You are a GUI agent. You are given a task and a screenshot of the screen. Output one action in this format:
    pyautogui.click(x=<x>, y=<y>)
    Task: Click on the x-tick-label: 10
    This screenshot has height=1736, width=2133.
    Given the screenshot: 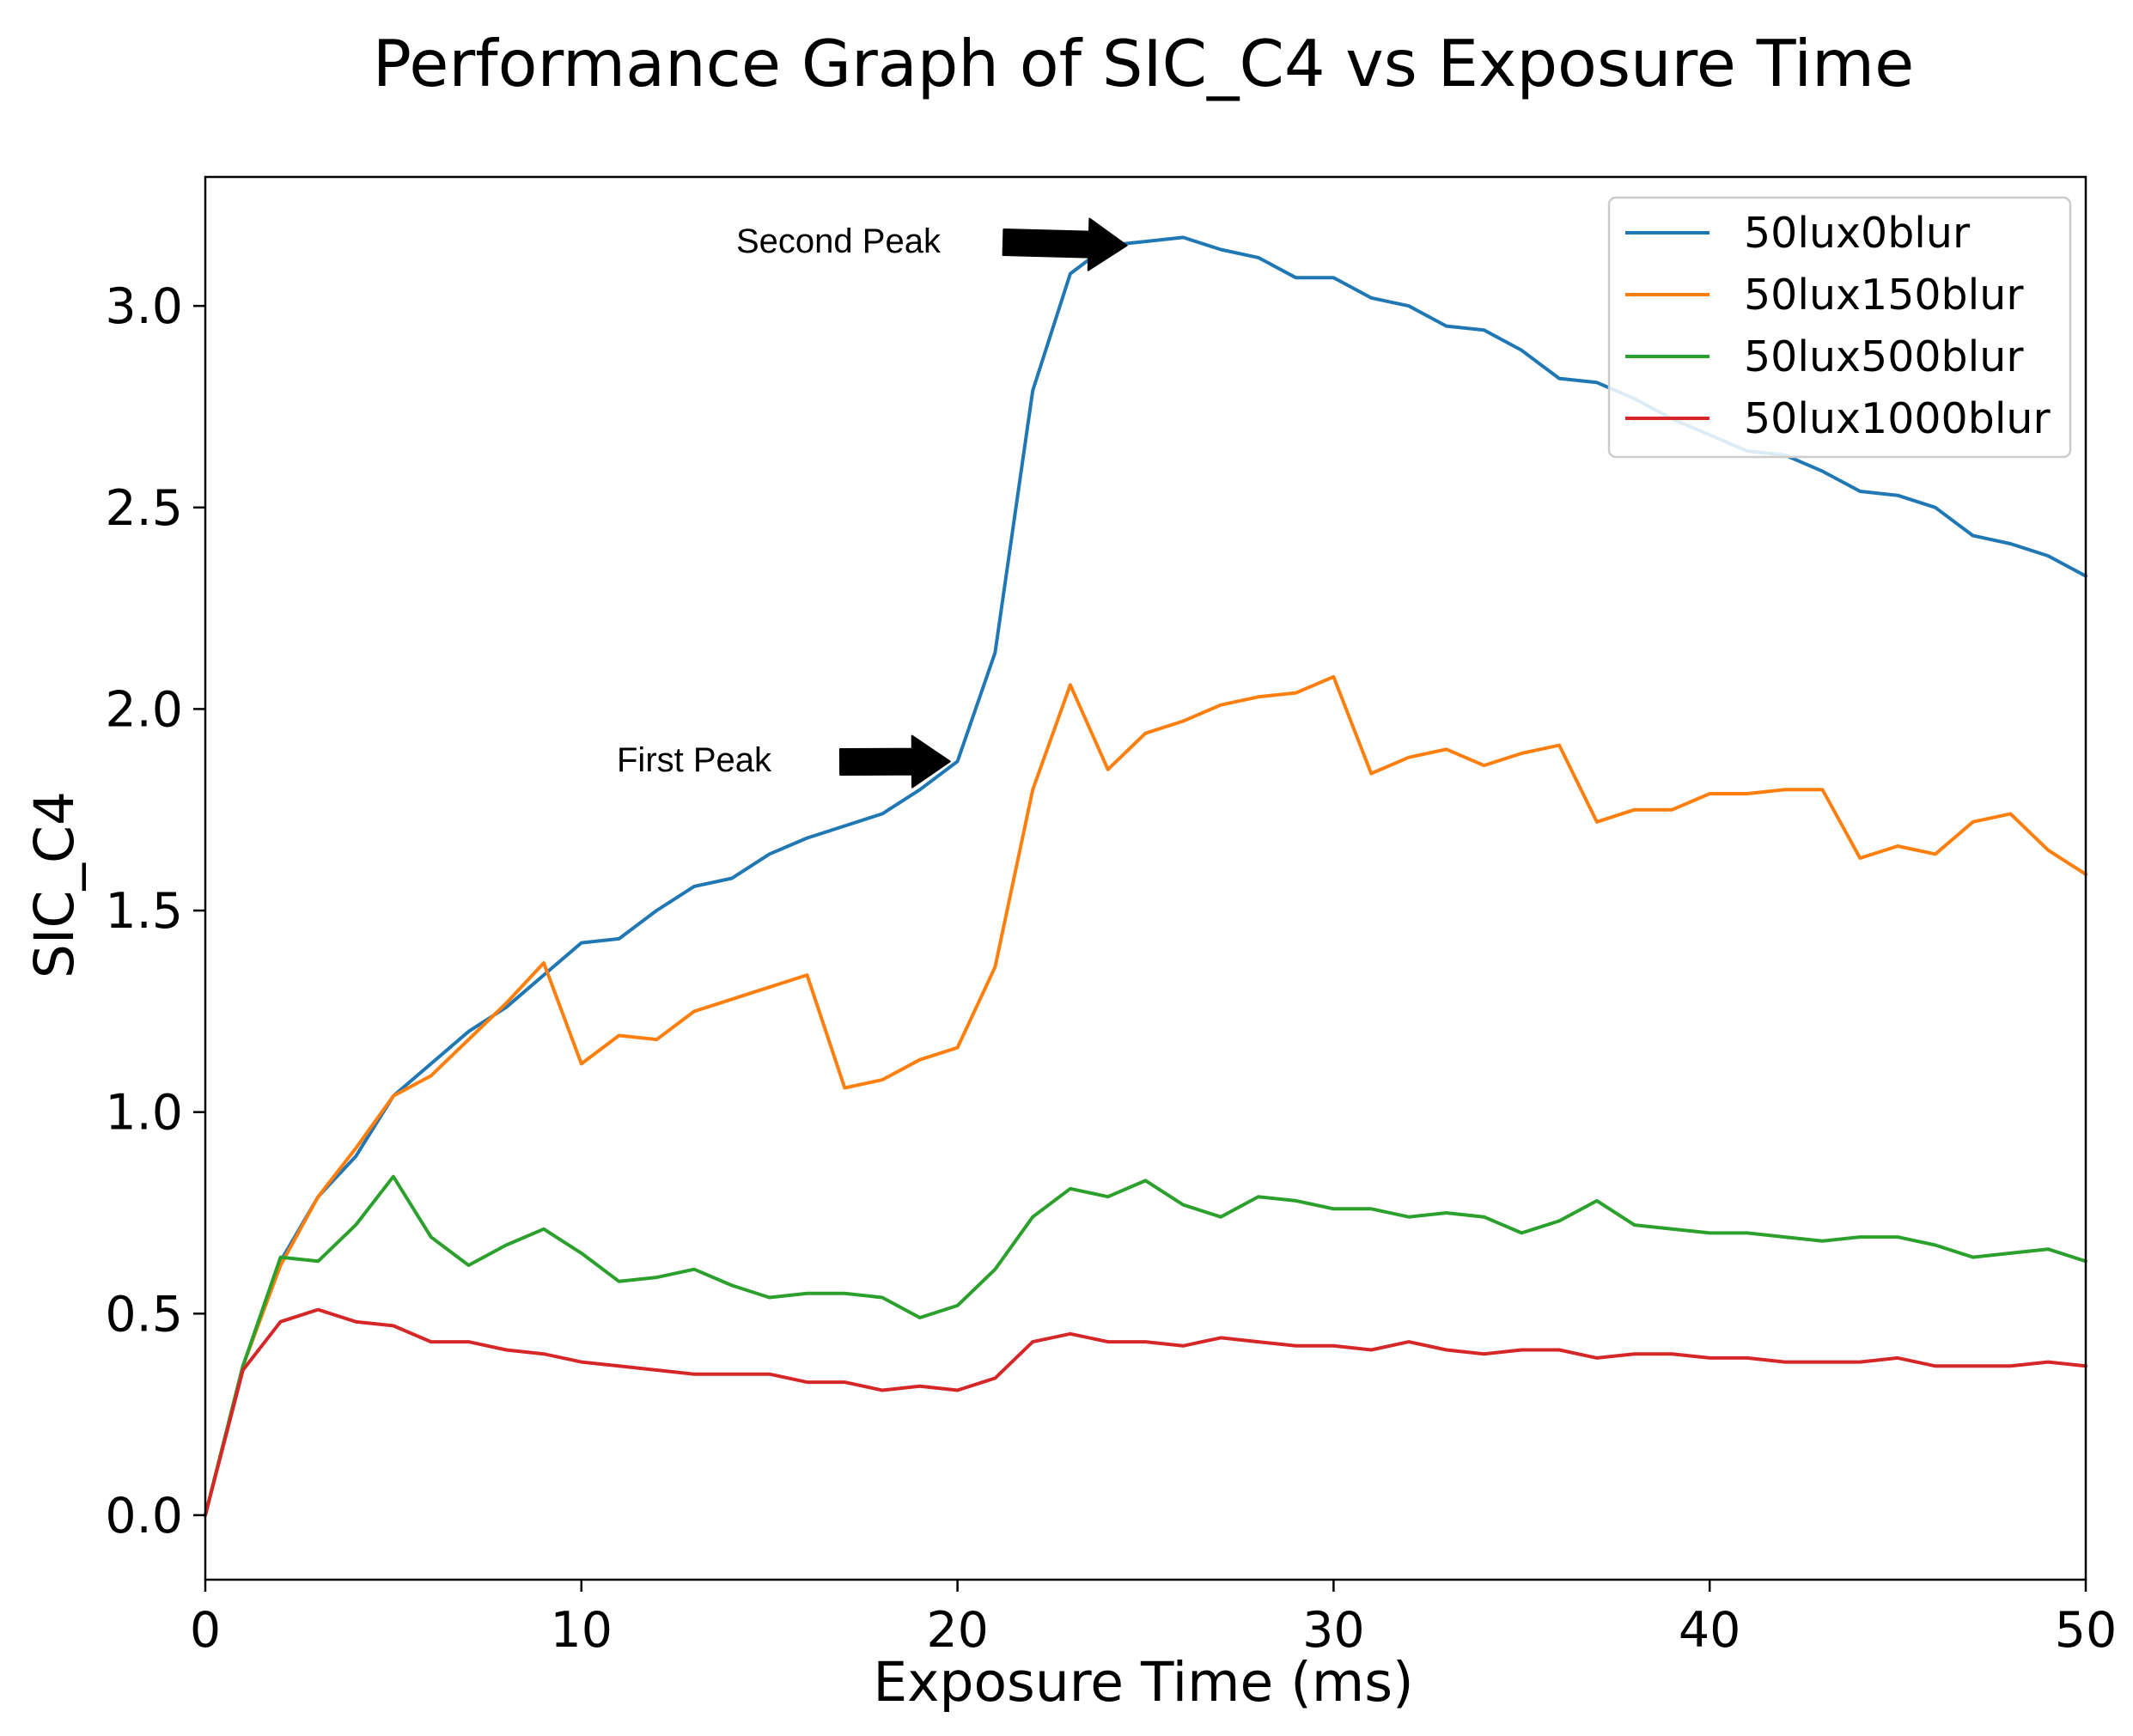 What is the action you would take?
    pyautogui.click(x=582, y=1630)
    